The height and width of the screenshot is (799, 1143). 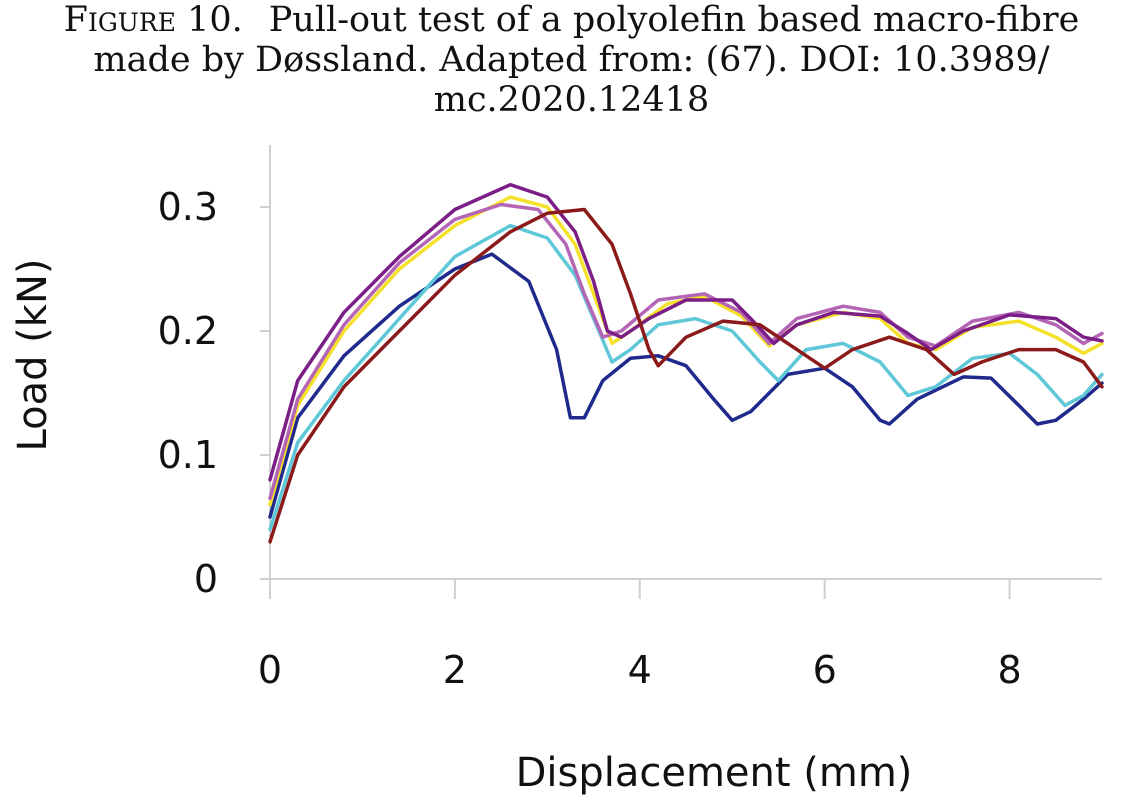 What do you see at coordinates (825, 670) in the screenshot?
I see `x-tick-label: 6` at bounding box center [825, 670].